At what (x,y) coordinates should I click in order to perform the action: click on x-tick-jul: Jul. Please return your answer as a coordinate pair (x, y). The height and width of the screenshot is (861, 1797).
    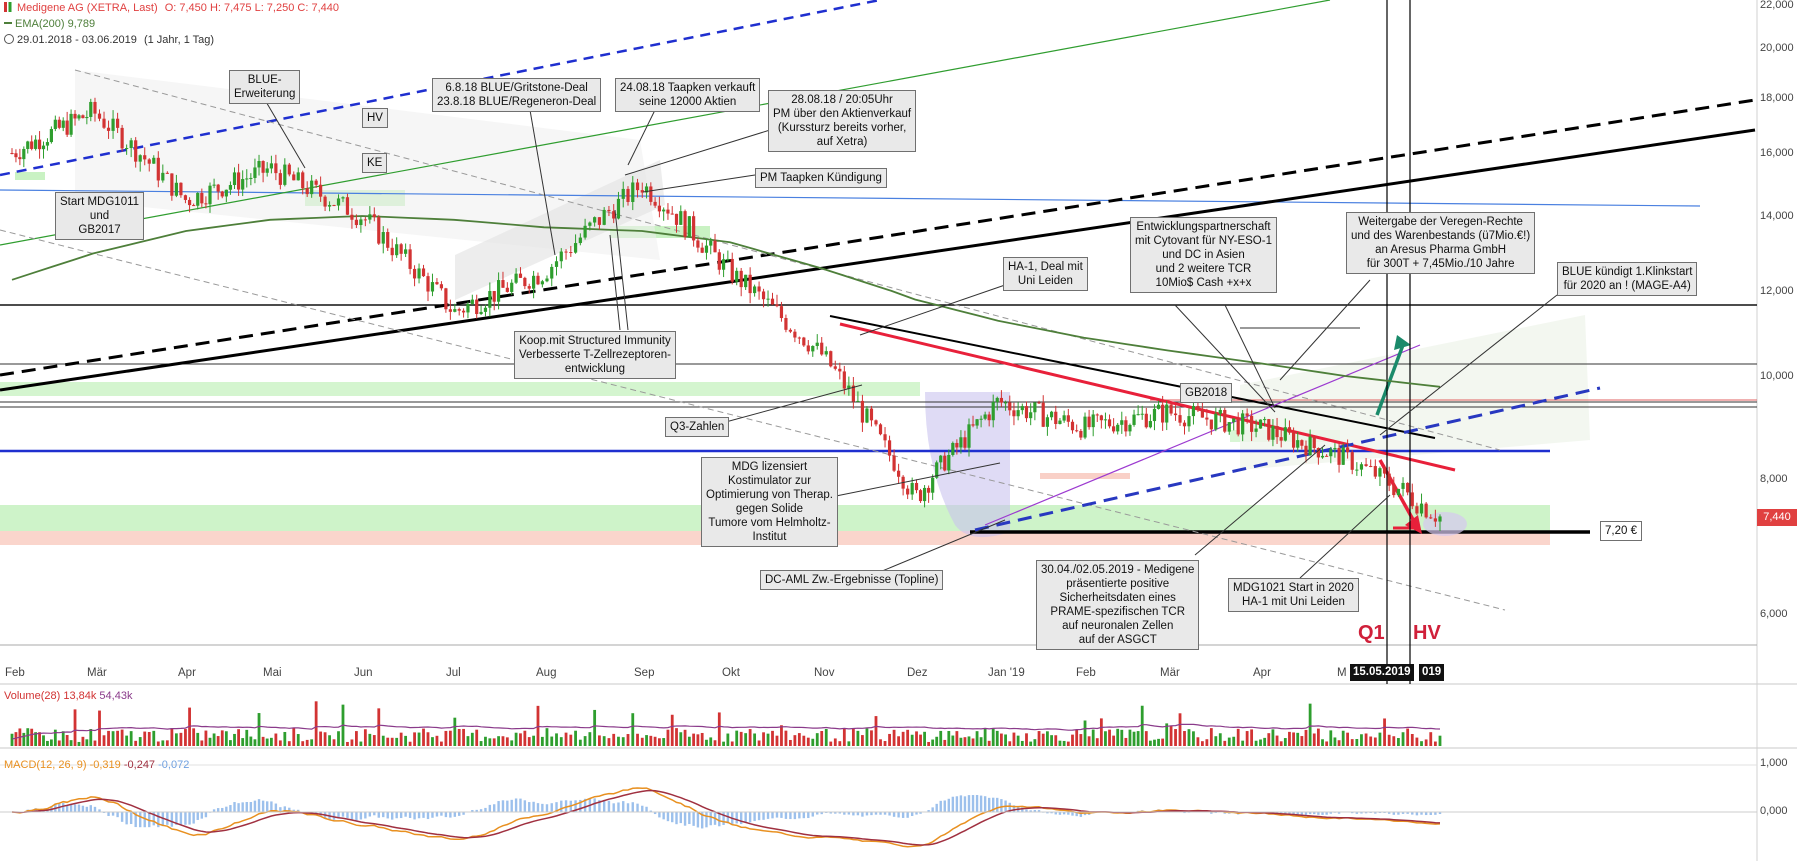
    Looking at the image, I should click on (453, 673).